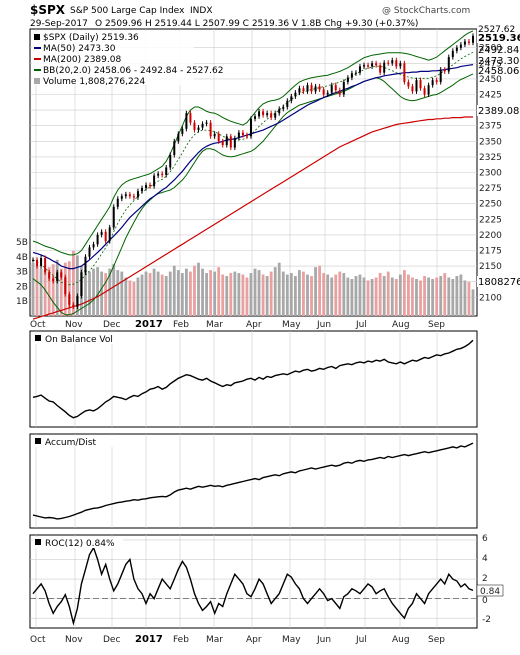 Image resolution: width=520 pixels, height=655 pixels. Describe the element at coordinates (498, 37) in the screenshot. I see `tag-price-bg` at that location.